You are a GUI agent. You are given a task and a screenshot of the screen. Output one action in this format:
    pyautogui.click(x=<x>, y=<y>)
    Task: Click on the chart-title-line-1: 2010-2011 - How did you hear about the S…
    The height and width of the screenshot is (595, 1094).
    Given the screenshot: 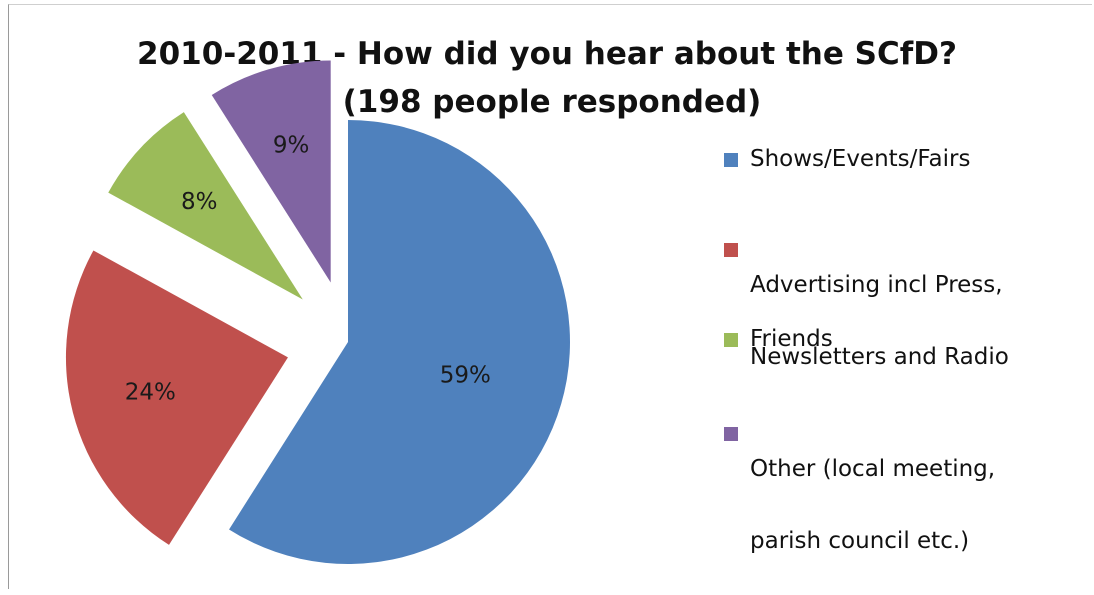 What is the action you would take?
    pyautogui.click(x=547, y=54)
    